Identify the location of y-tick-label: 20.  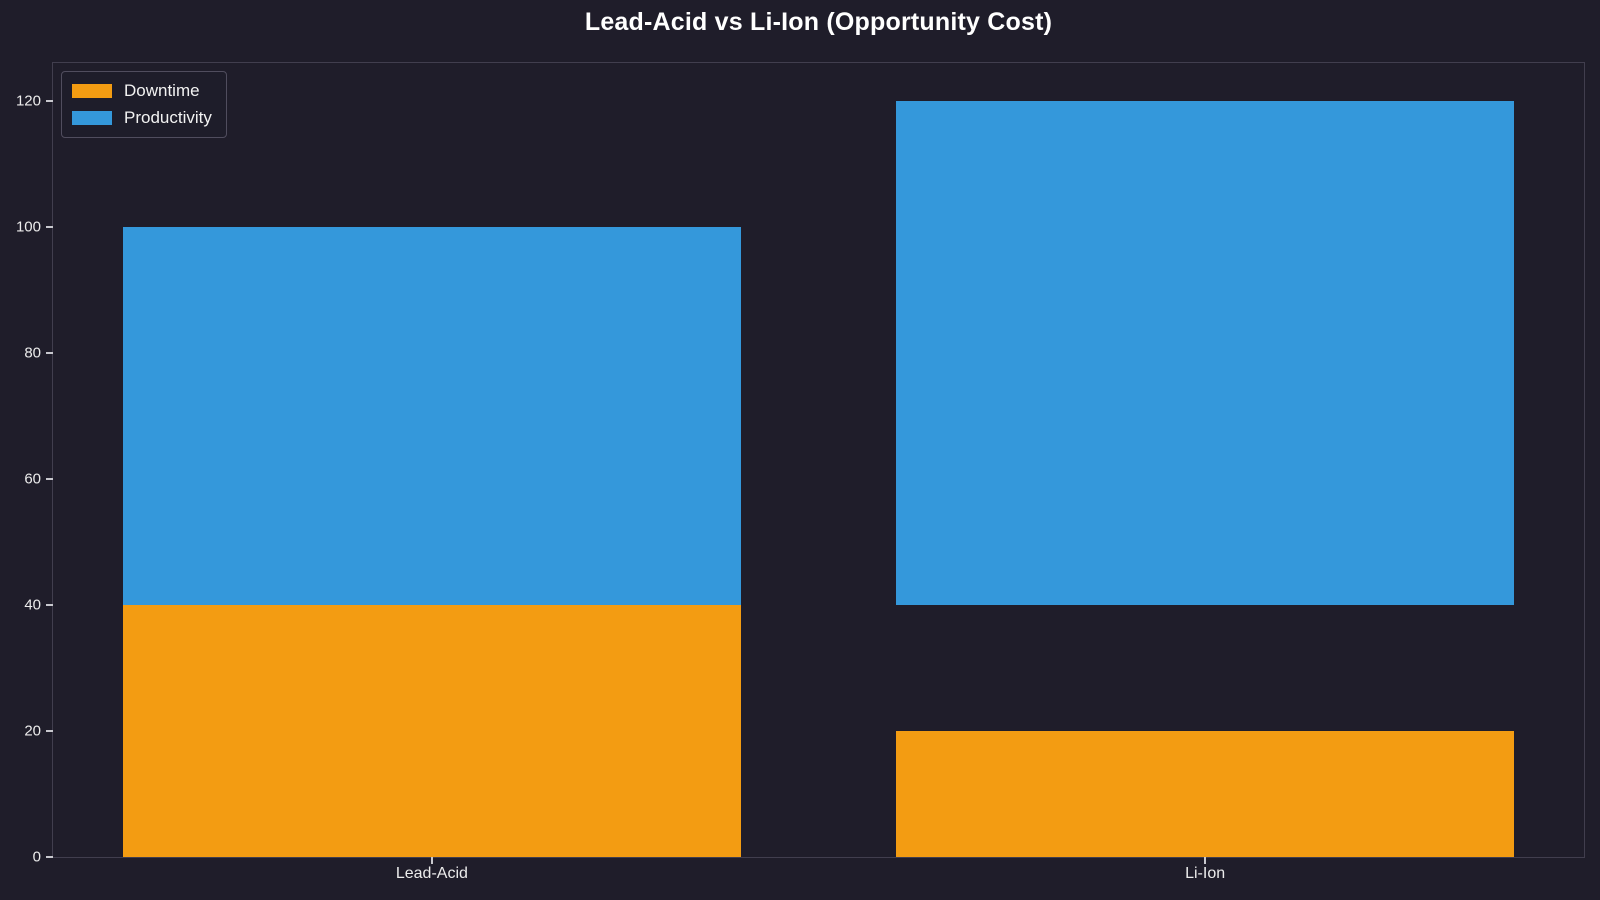
(32, 731).